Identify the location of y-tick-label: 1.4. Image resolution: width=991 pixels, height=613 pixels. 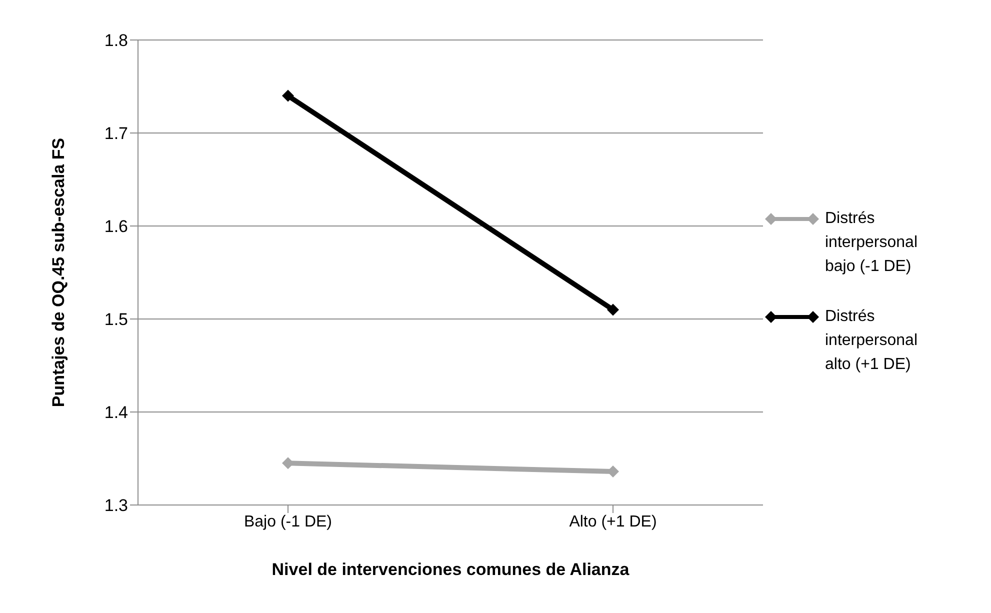
(116, 412).